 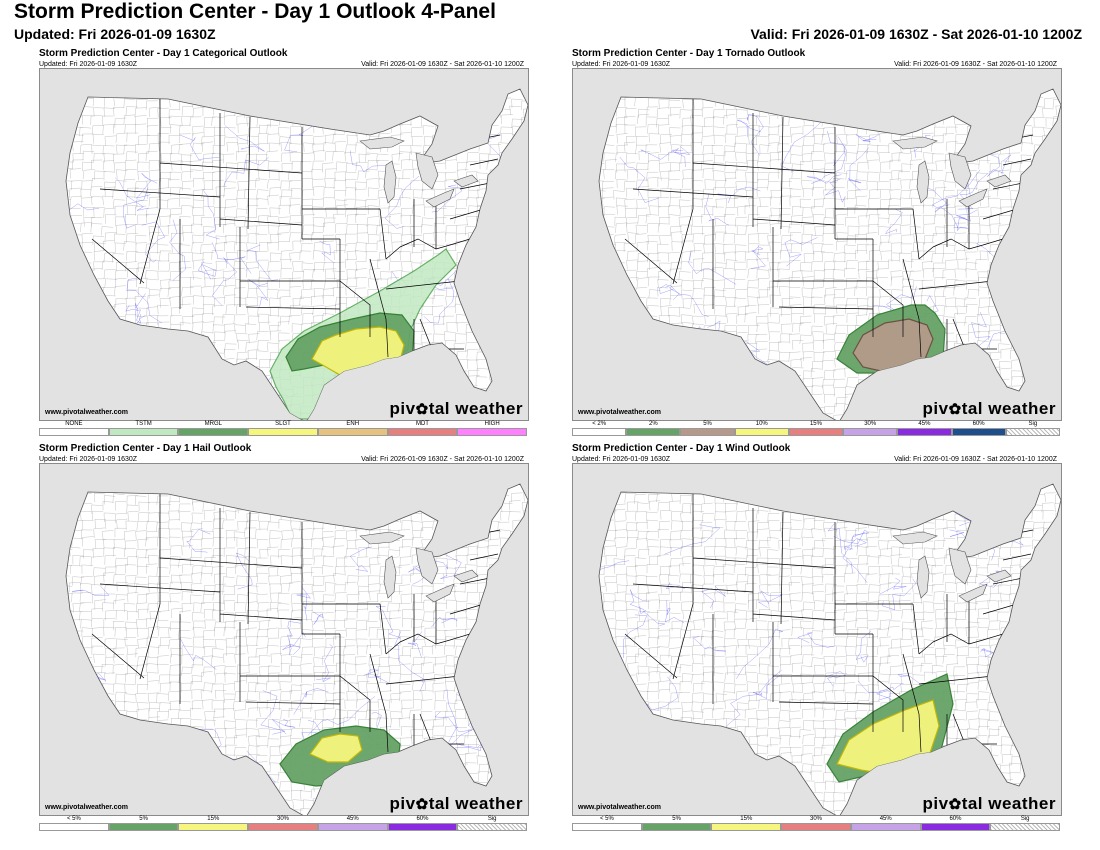 What do you see at coordinates (653, 424) in the screenshot?
I see `legend-label: 2%` at bounding box center [653, 424].